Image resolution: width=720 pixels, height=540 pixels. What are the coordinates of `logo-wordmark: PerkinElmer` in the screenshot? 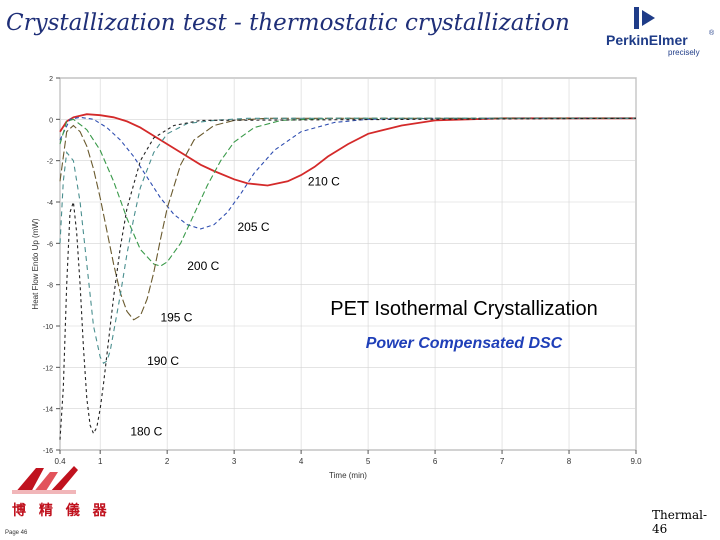 It's located at (647, 40).